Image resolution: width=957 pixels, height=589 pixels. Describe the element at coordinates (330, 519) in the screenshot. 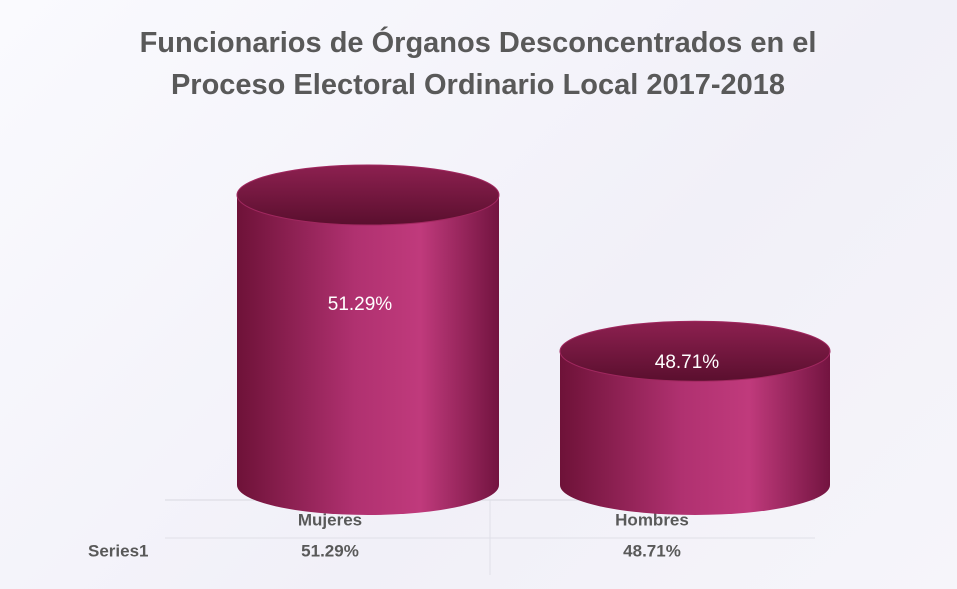

I see `x-tick-label: Mujeres` at that location.